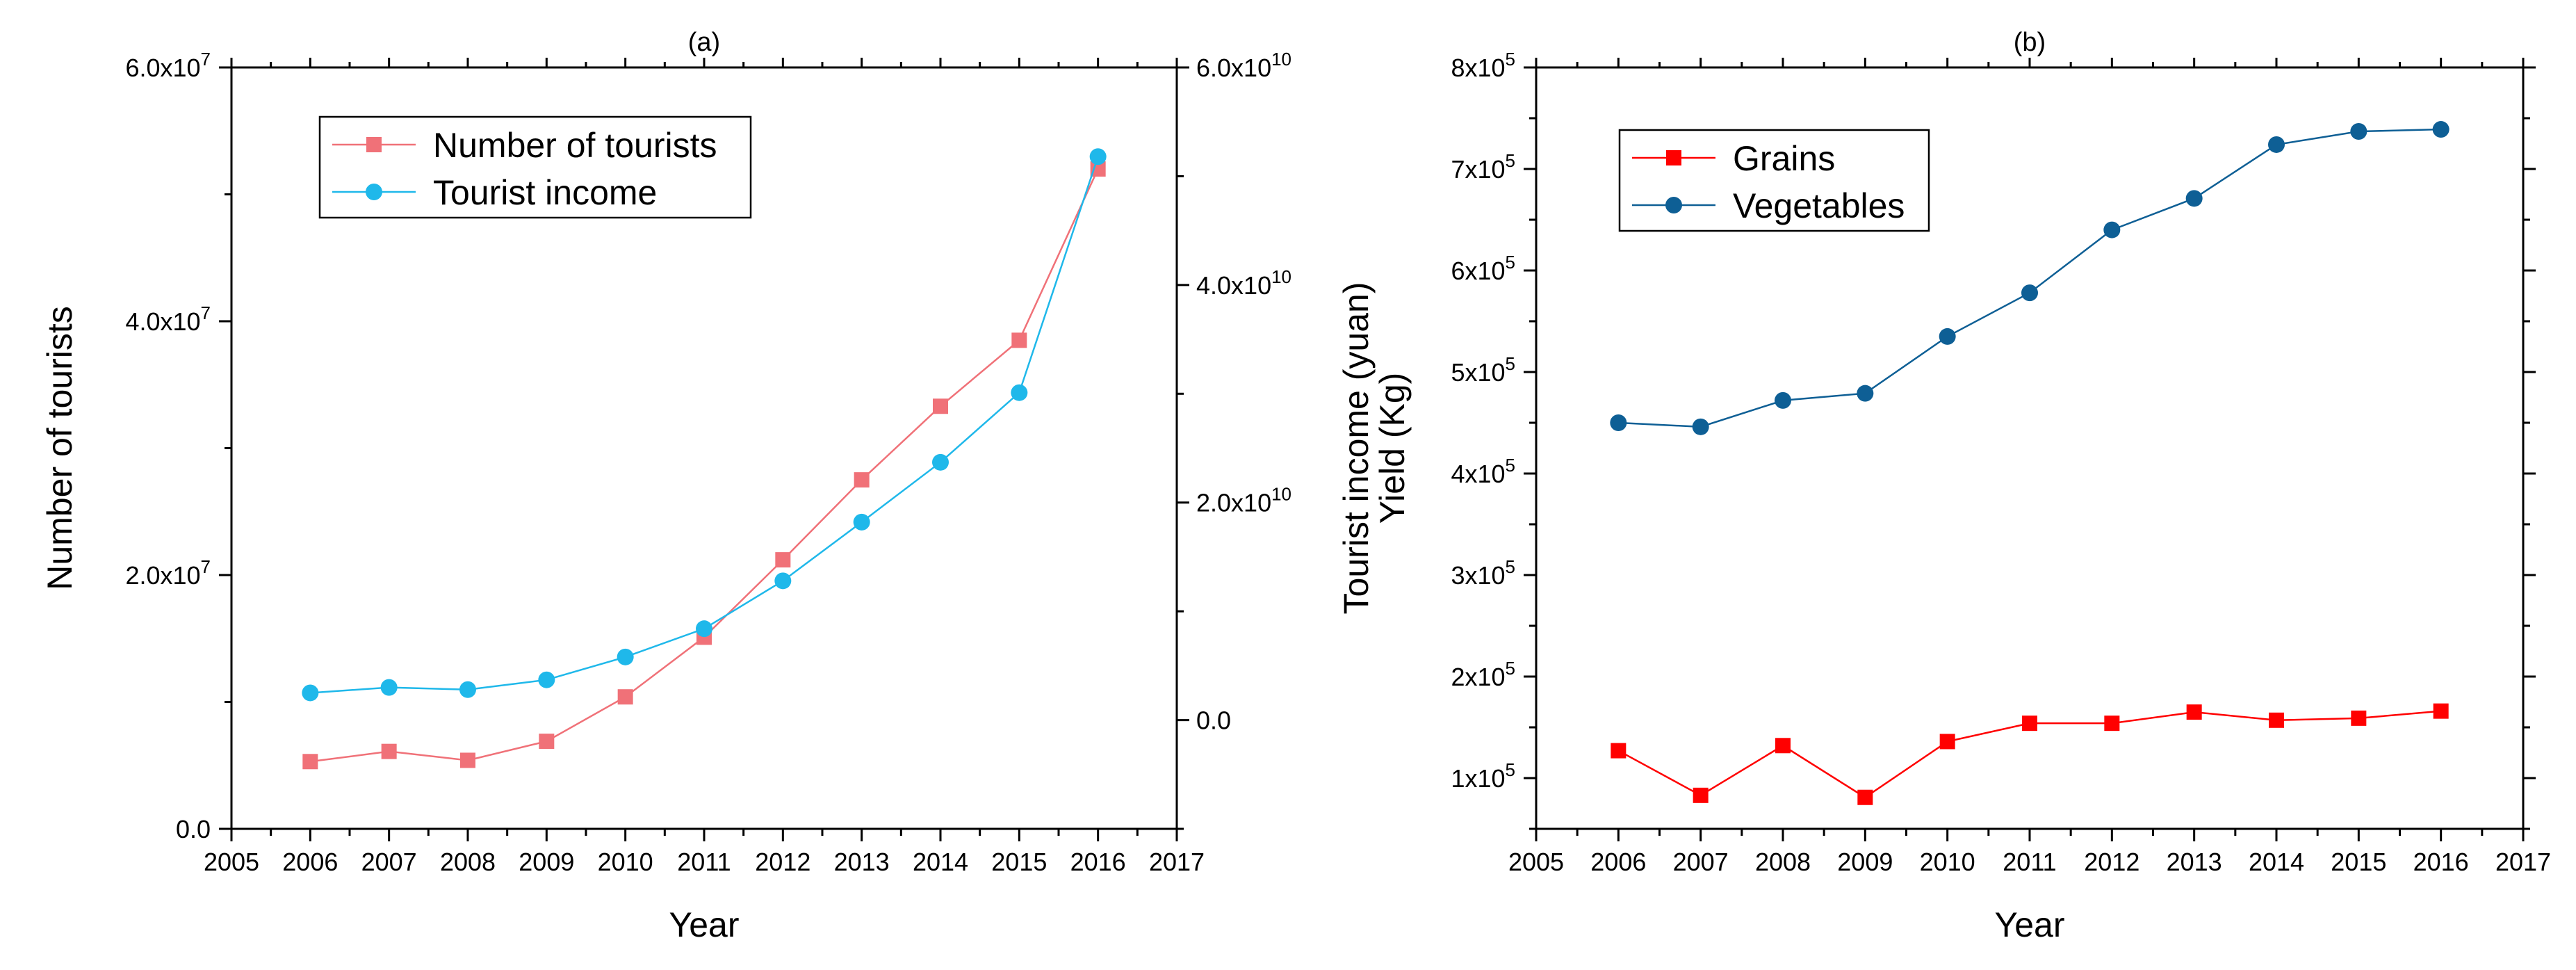 The height and width of the screenshot is (970, 2576). Describe the element at coordinates (168, 319) in the screenshot. I see `y-tick-label: 4.0x10⁷` at that location.